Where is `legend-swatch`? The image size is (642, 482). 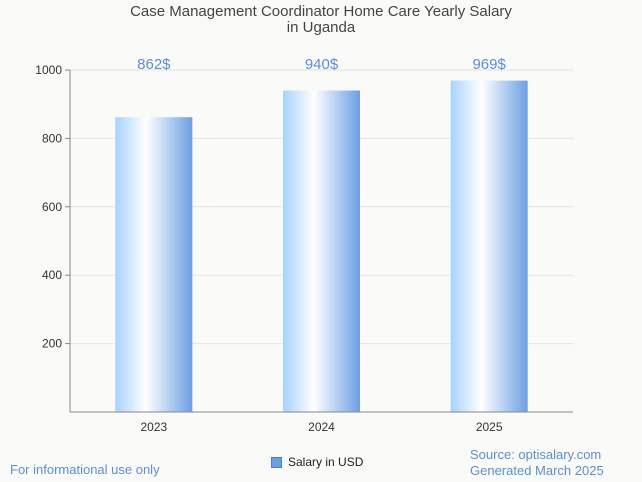
legend-swatch is located at coordinates (276, 462).